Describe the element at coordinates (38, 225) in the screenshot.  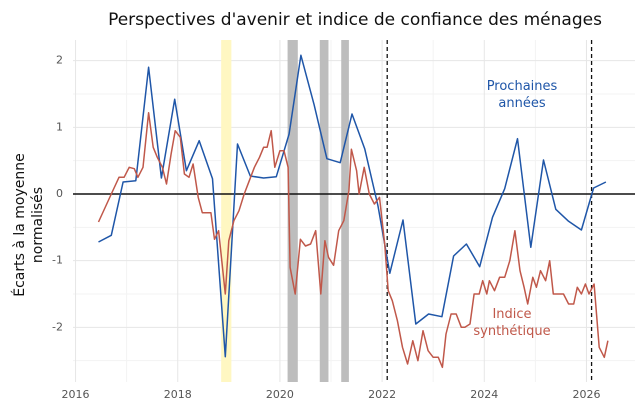
I see `y-axis-label: normalisés` at that location.